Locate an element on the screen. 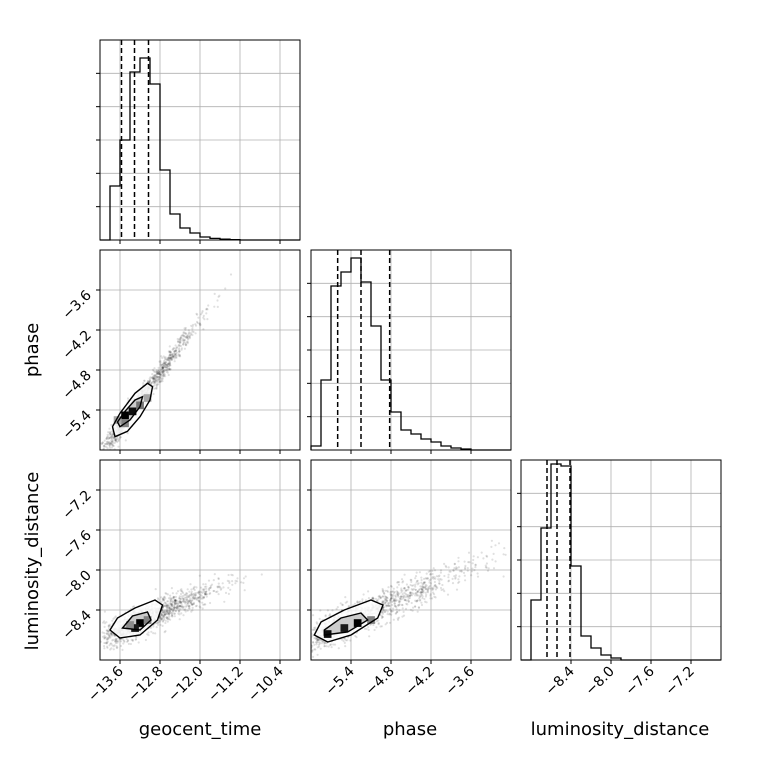  xlabel-geocent-time: geocent_time is located at coordinates (200, 729).